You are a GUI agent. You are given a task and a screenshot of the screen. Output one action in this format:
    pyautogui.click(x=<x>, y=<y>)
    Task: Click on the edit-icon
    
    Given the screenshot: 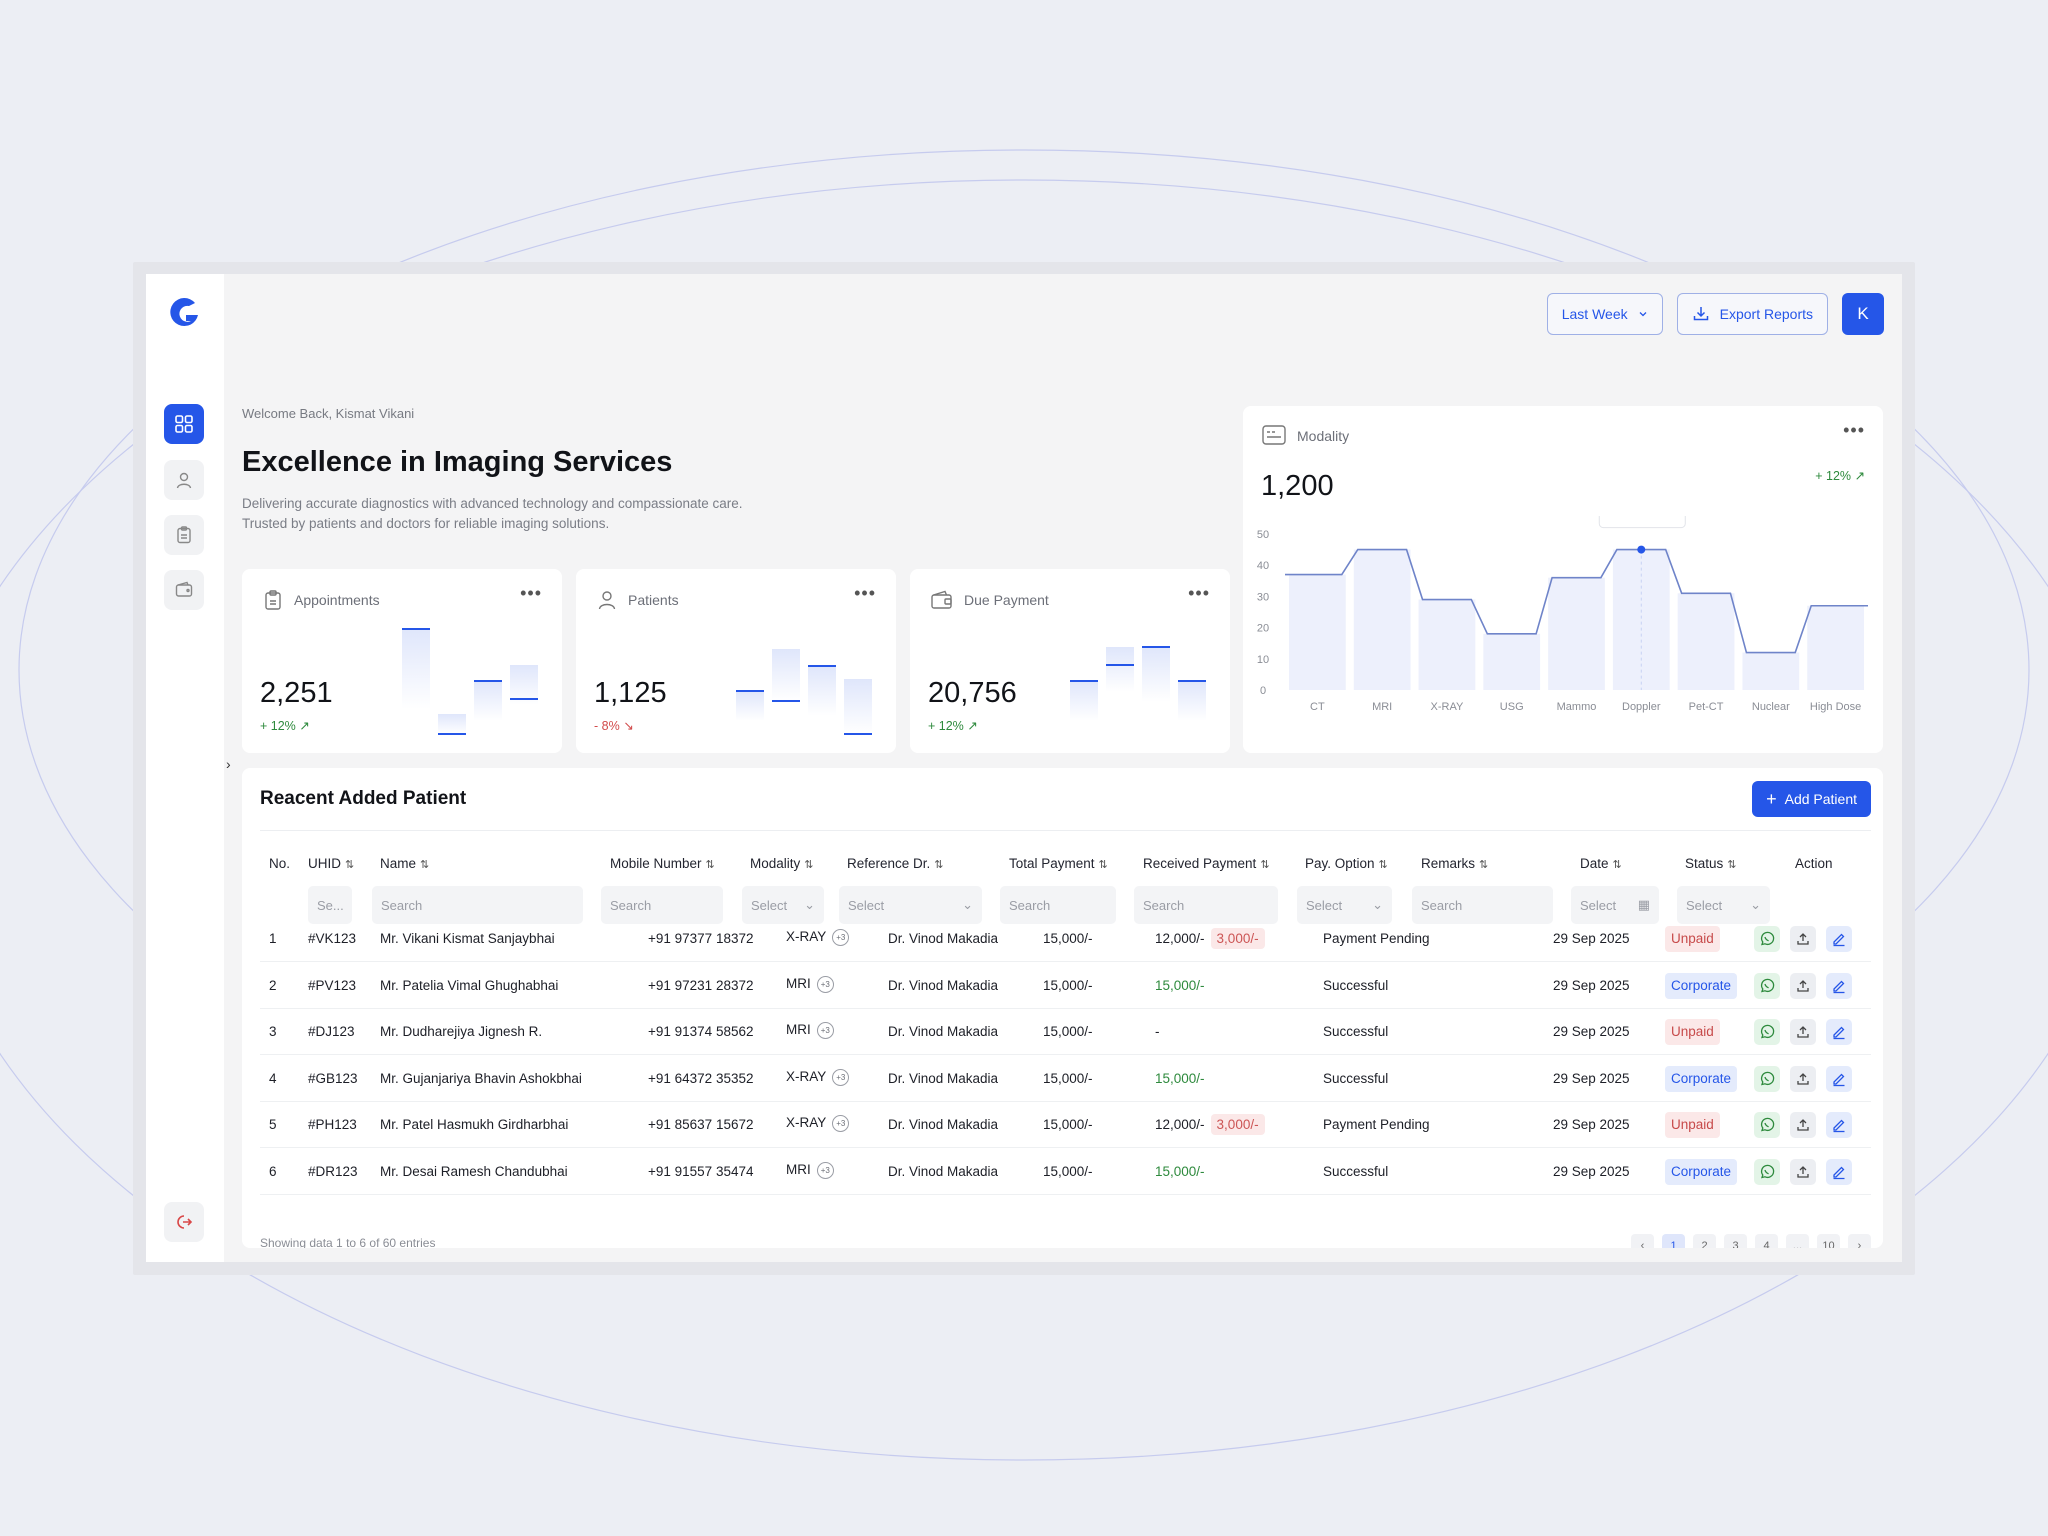 What is the action you would take?
    pyautogui.click(x=1839, y=940)
    